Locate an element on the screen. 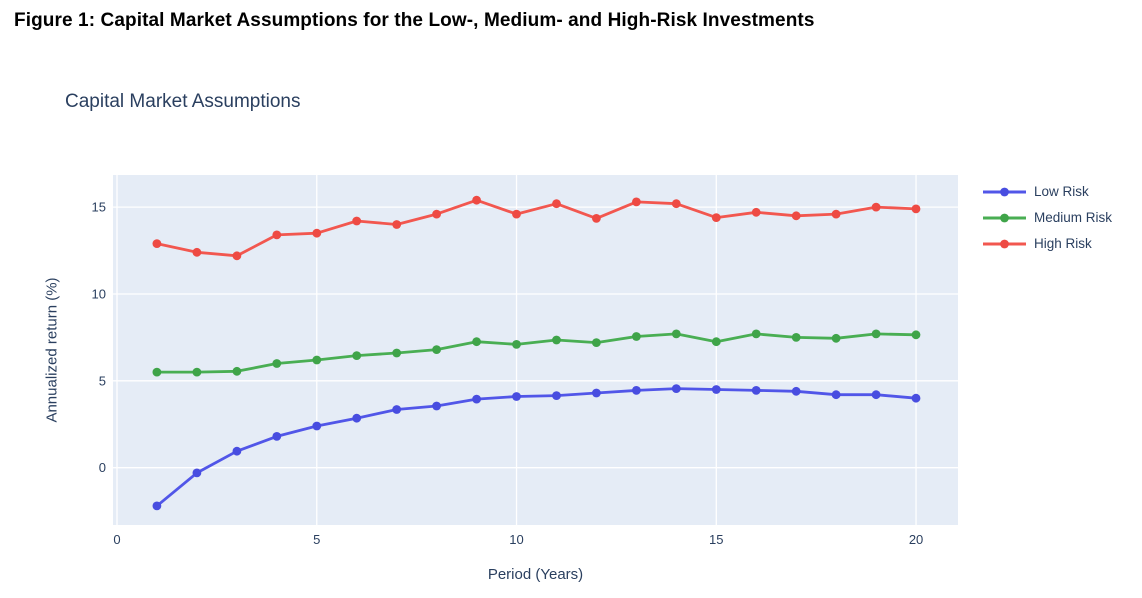  legend-swatch-medium-risk is located at coordinates (1004, 217).